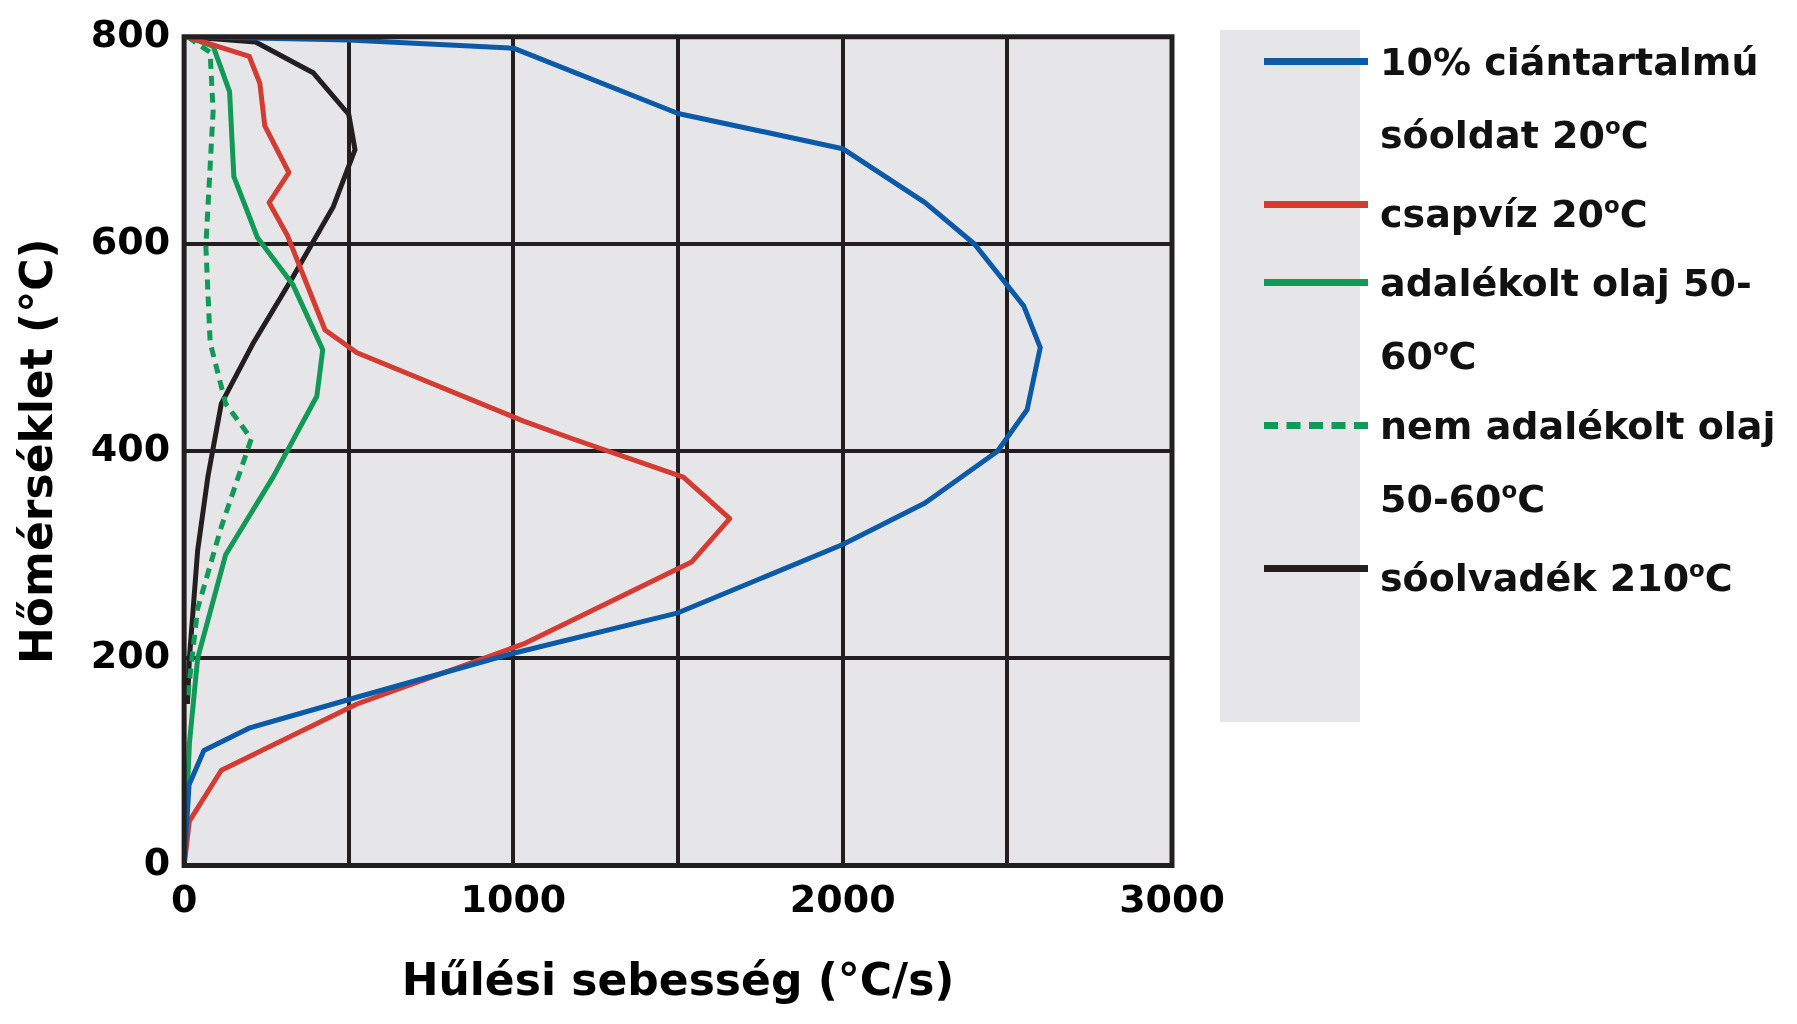 The image size is (1797, 1024). What do you see at coordinates (157, 862) in the screenshot?
I see `y-tick-label: 0` at bounding box center [157, 862].